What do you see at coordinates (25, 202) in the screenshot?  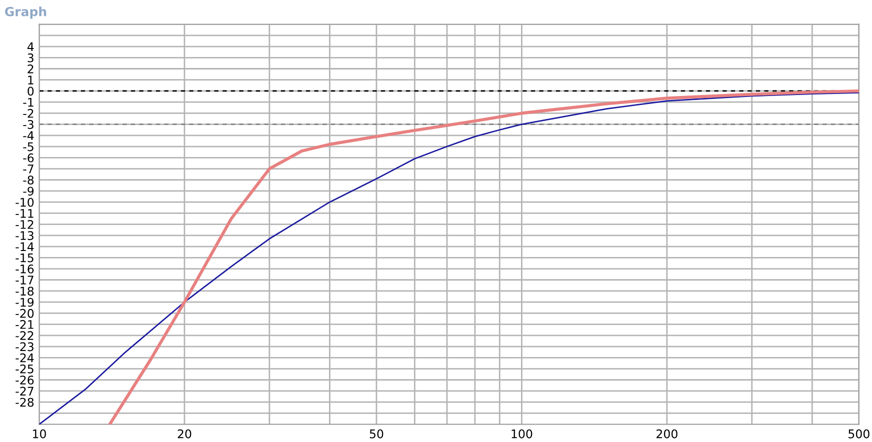 I see `y-tick-label: -10` at bounding box center [25, 202].